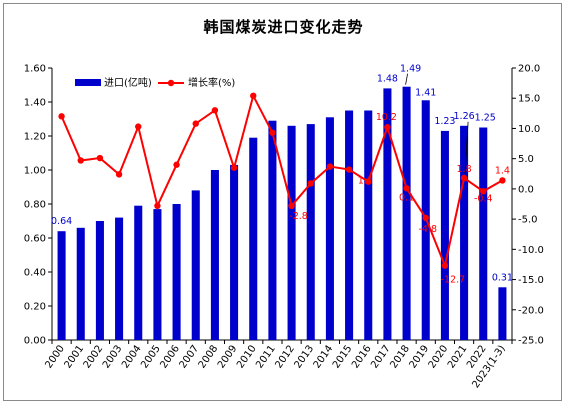  What do you see at coordinates (386, 117) in the screenshot?
I see `line-data-label: 10.2` at bounding box center [386, 117].